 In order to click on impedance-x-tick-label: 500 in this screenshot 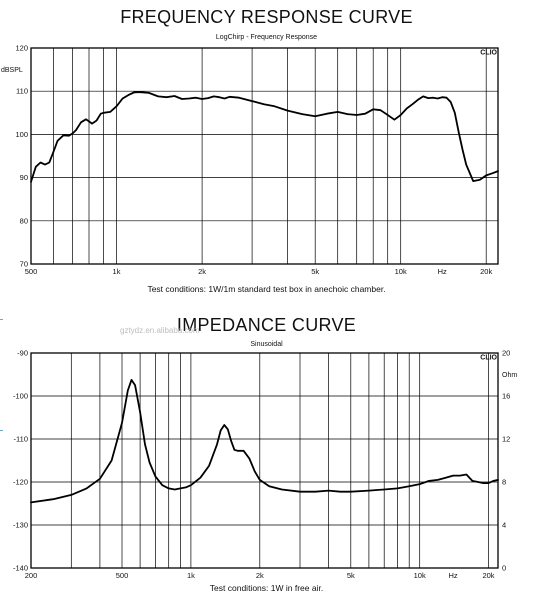, I will do `click(122, 575)`.